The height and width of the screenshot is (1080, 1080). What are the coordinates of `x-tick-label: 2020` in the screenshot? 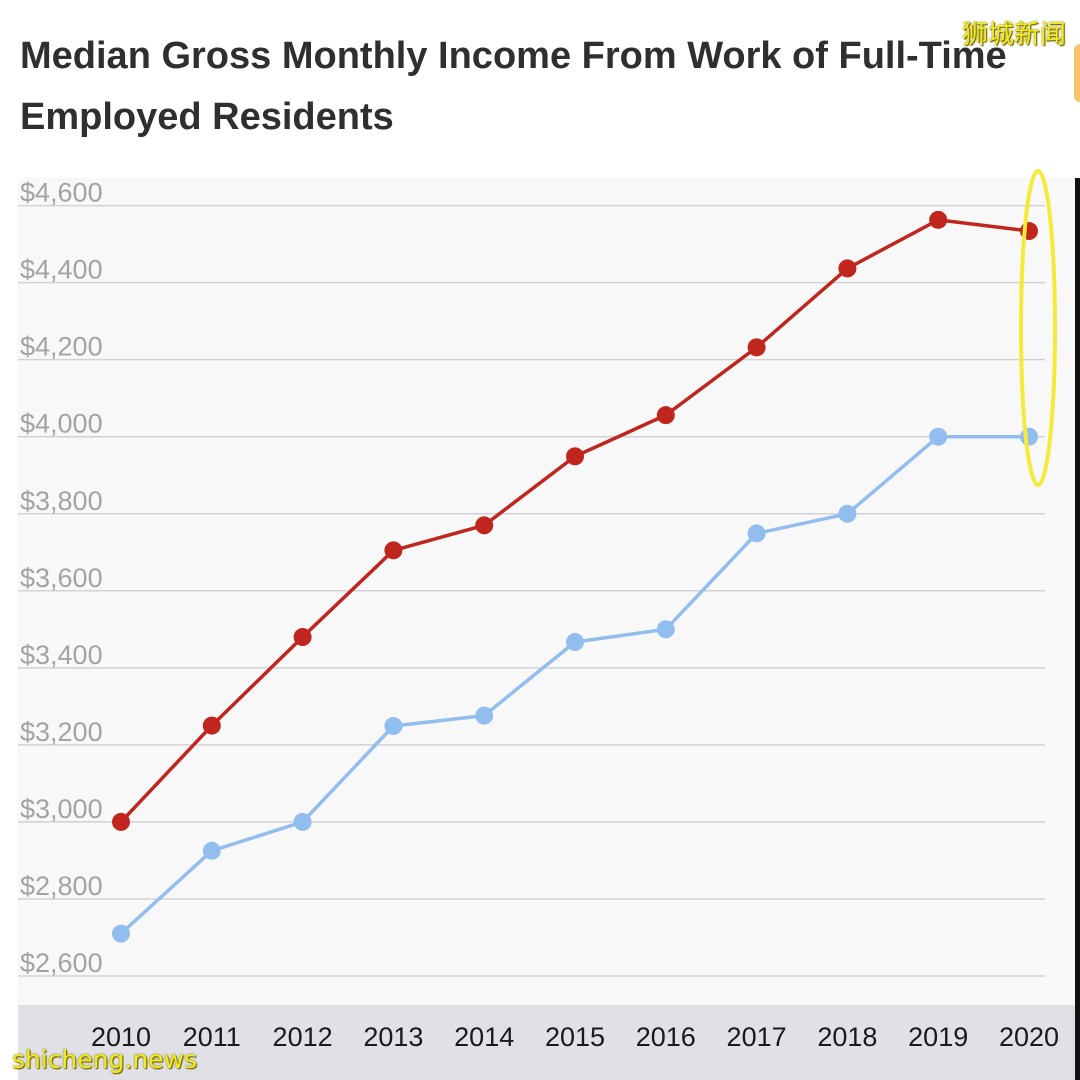 It's located at (1029, 1037).